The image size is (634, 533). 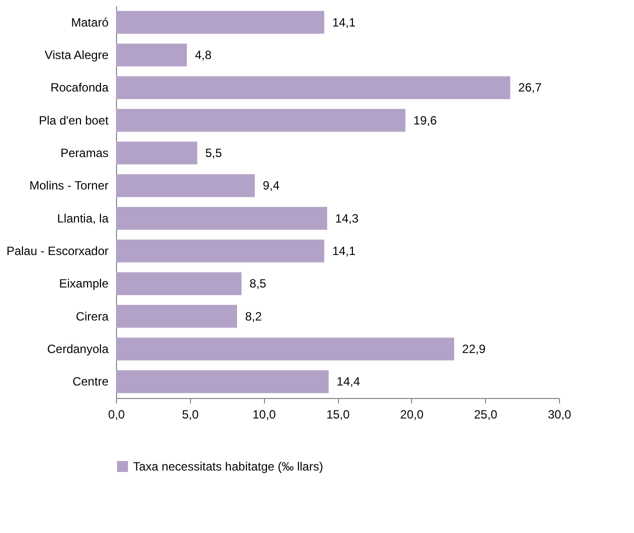 I want to click on y-tick-label: Molins - Torner, so click(x=68, y=185).